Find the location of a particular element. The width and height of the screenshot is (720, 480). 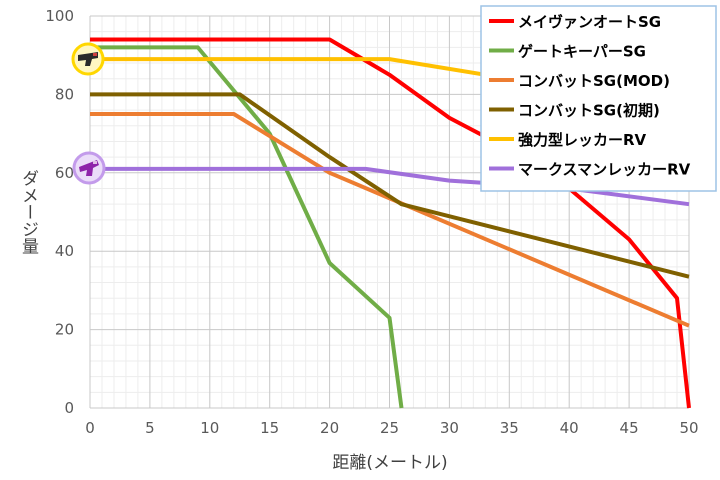

x-axis-ticks: 0 5 10 15 20 25 30 35 40 45 50 is located at coordinates (391, 428).